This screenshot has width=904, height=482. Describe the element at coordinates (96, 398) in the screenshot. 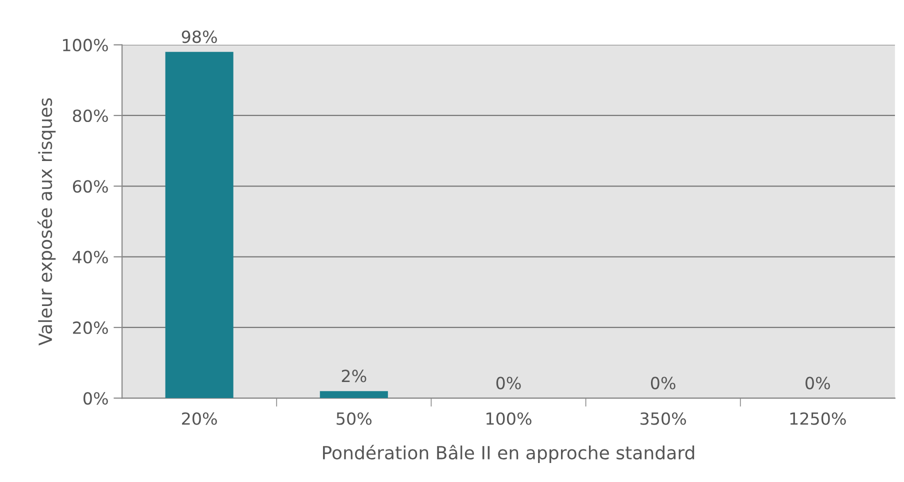

I see `y-tick-label: 0%` at that location.